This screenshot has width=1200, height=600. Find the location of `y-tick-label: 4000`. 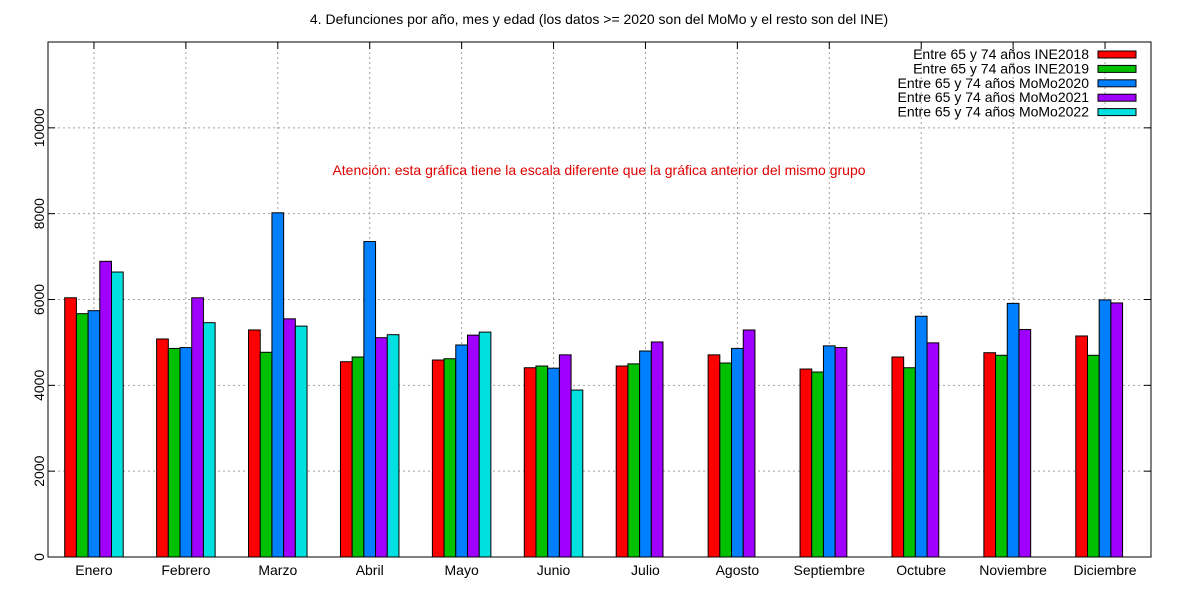

y-tick-label: 4000 is located at coordinates (39, 385).